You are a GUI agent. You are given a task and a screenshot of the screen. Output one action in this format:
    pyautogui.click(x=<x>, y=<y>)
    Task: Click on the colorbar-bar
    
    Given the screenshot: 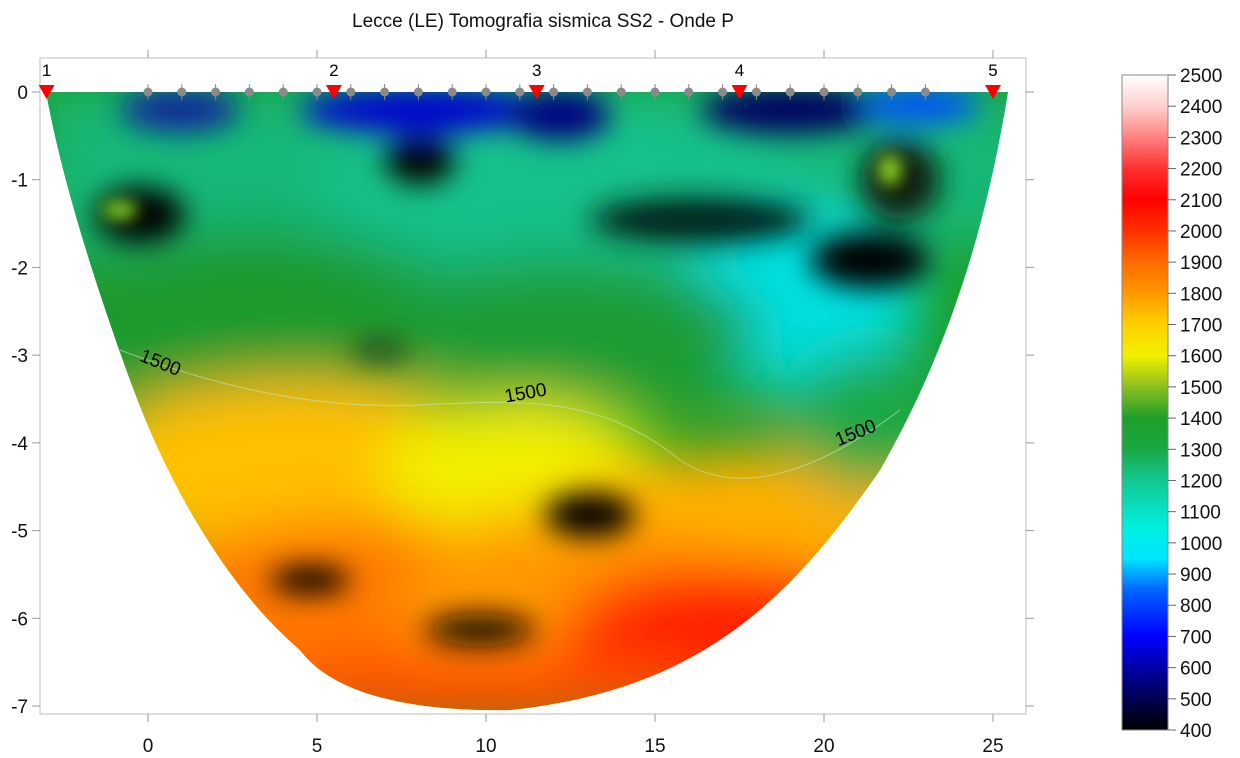 What is the action you would take?
    pyautogui.click(x=1145, y=402)
    